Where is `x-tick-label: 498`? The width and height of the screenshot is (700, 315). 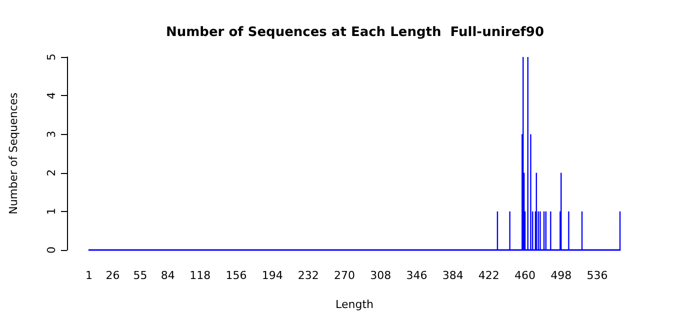
x-tick-label: 498 is located at coordinates (561, 275).